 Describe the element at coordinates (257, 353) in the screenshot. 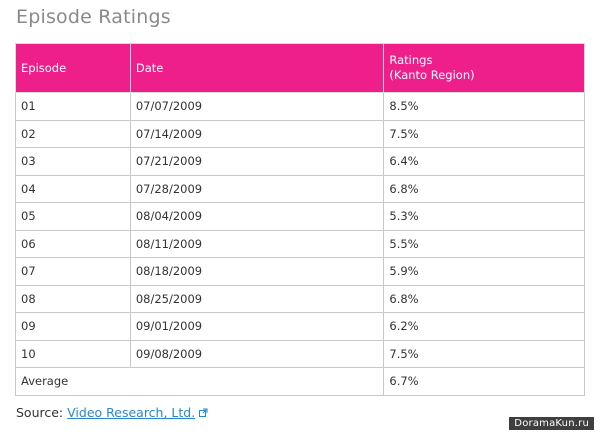

I see `date-cell: 09/08/2009` at that location.